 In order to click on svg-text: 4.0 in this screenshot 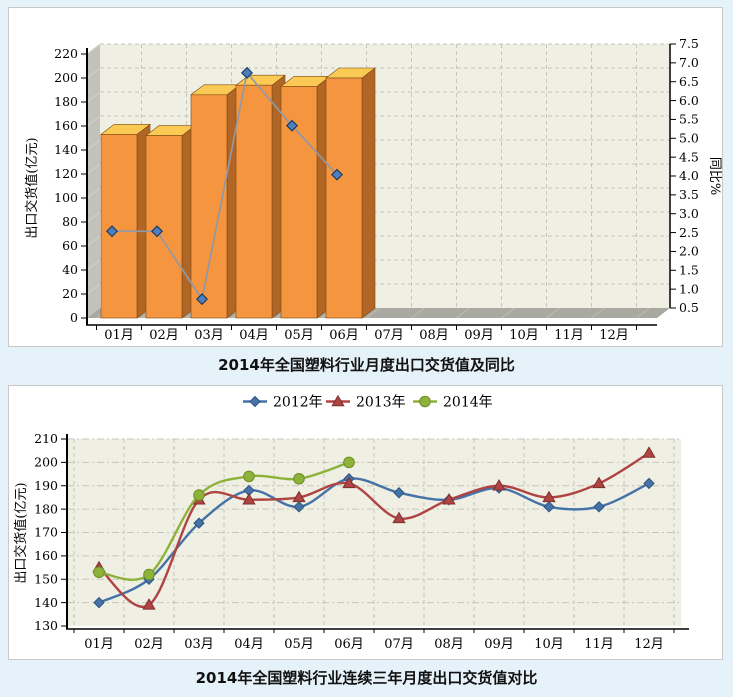, I will do `click(689, 175)`.